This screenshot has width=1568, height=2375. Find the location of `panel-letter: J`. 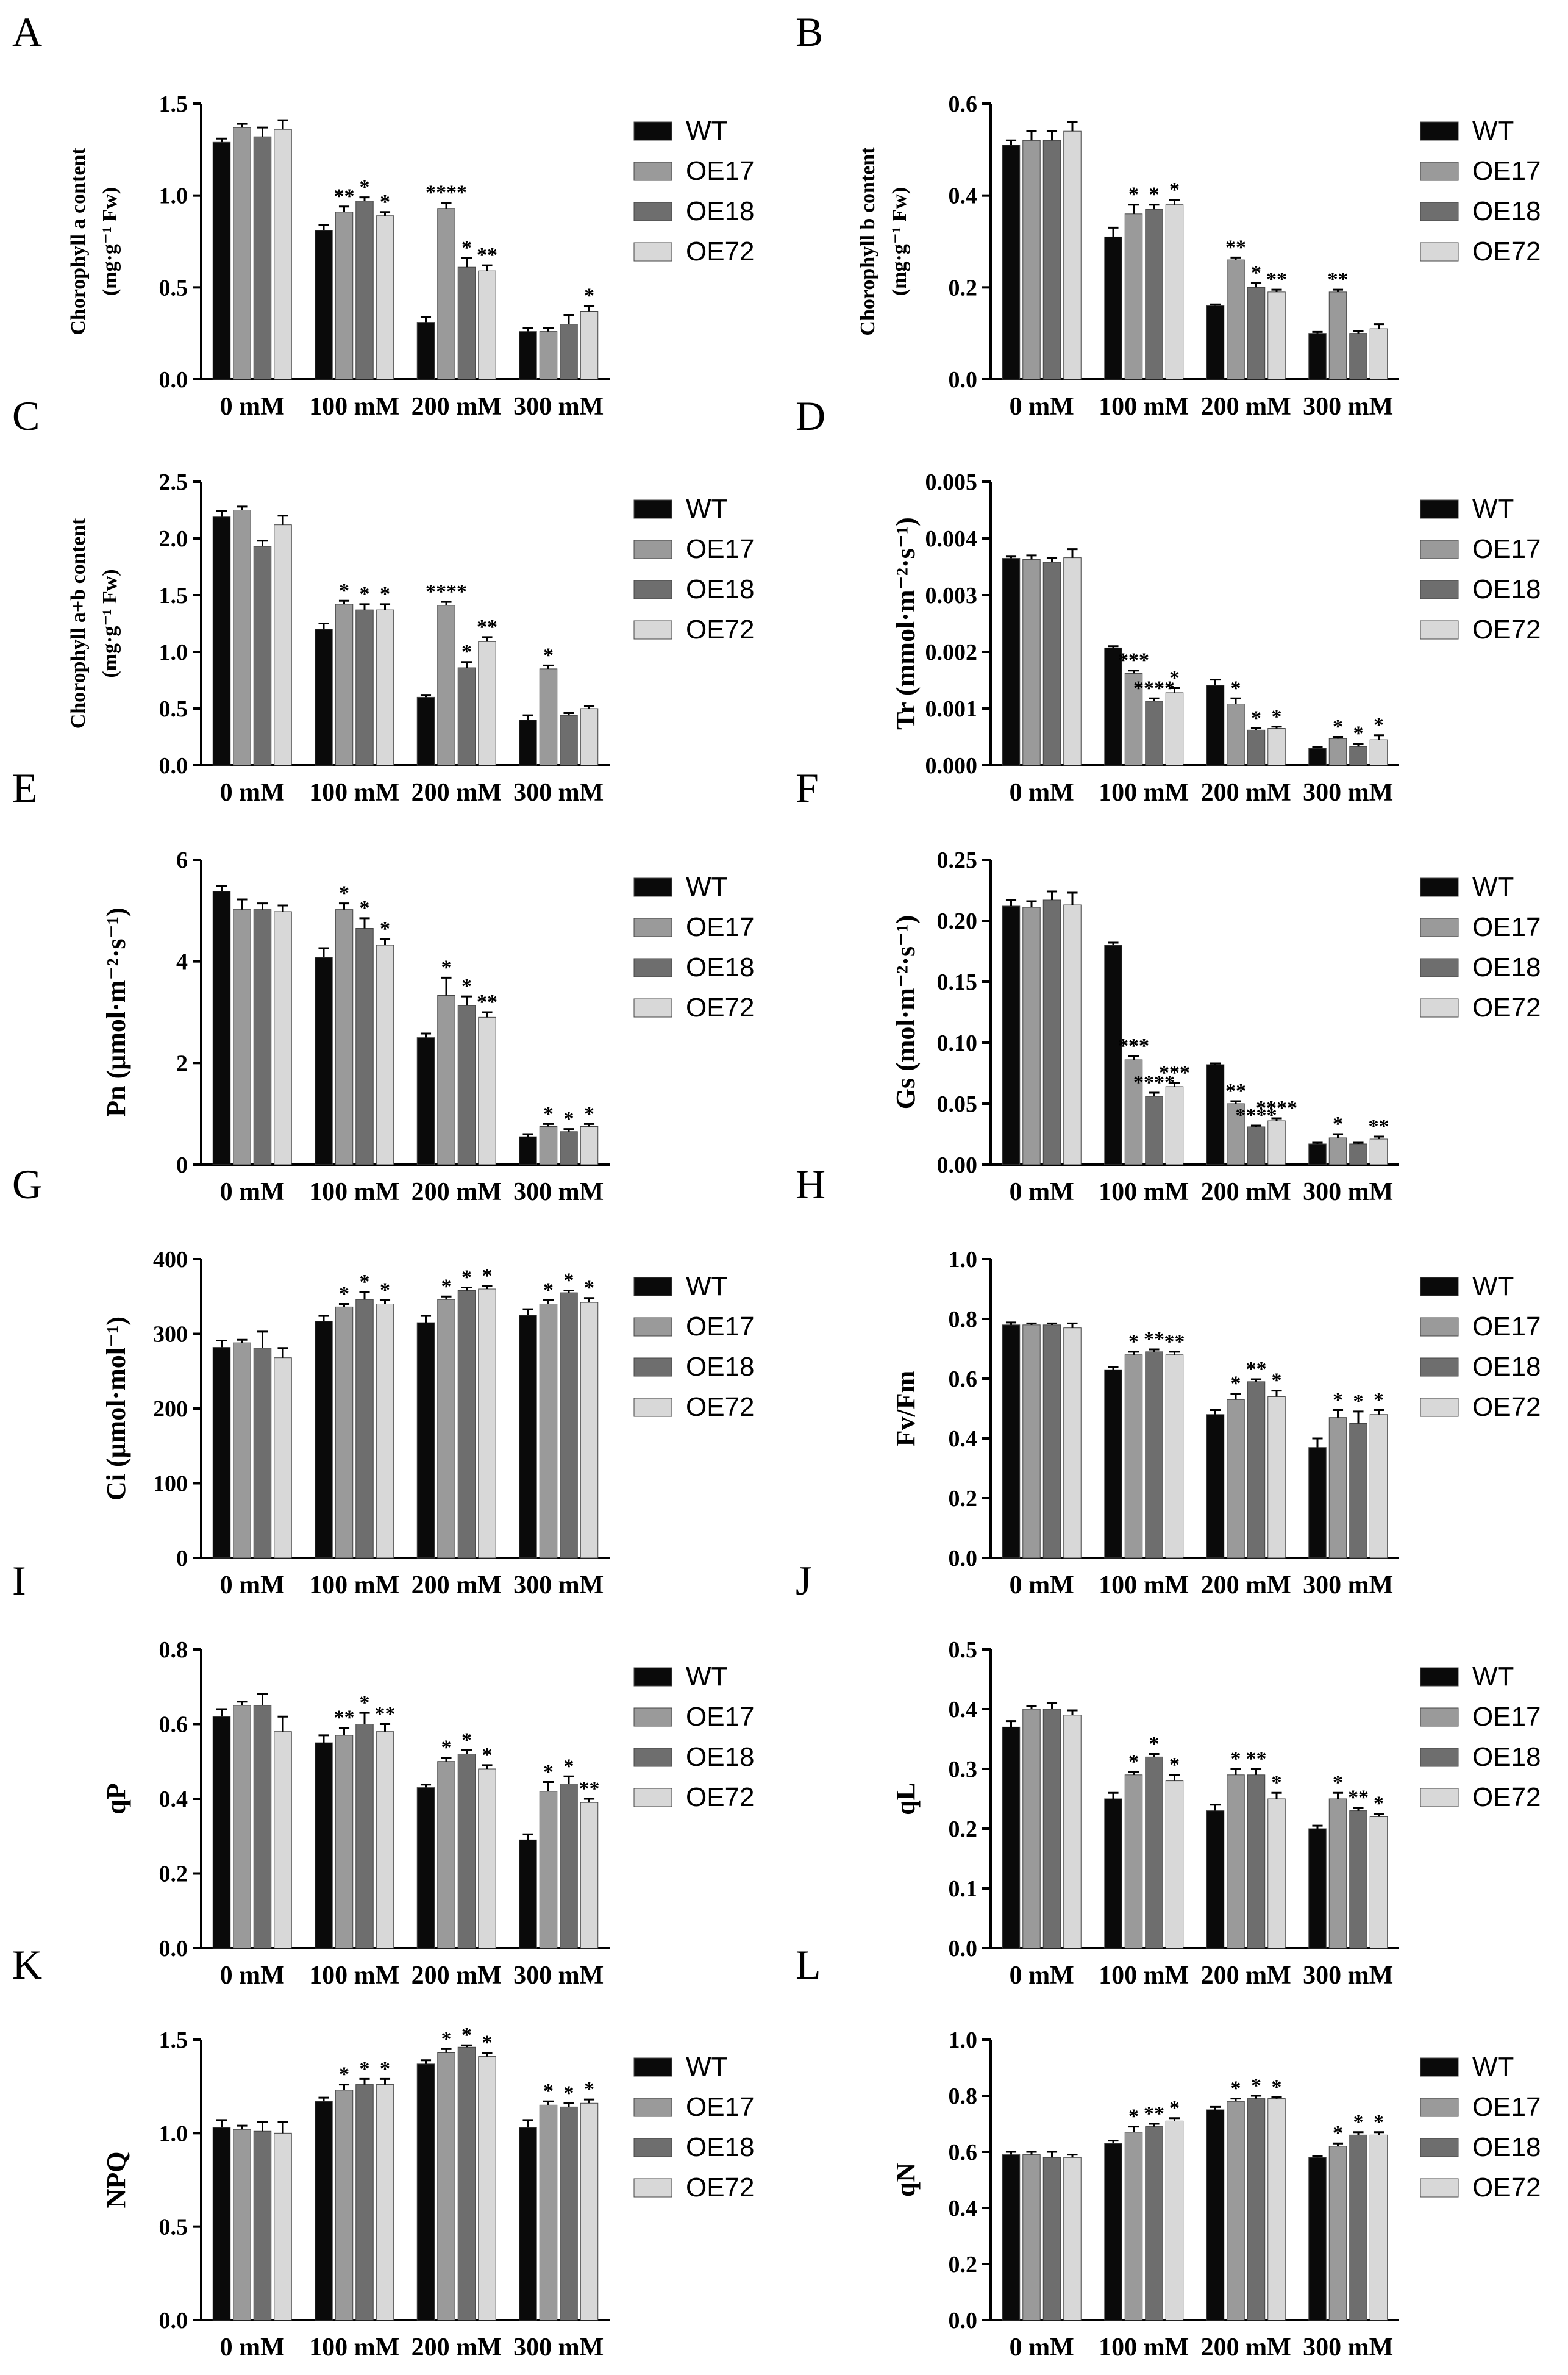

panel-letter: J is located at coordinates (804, 1580).